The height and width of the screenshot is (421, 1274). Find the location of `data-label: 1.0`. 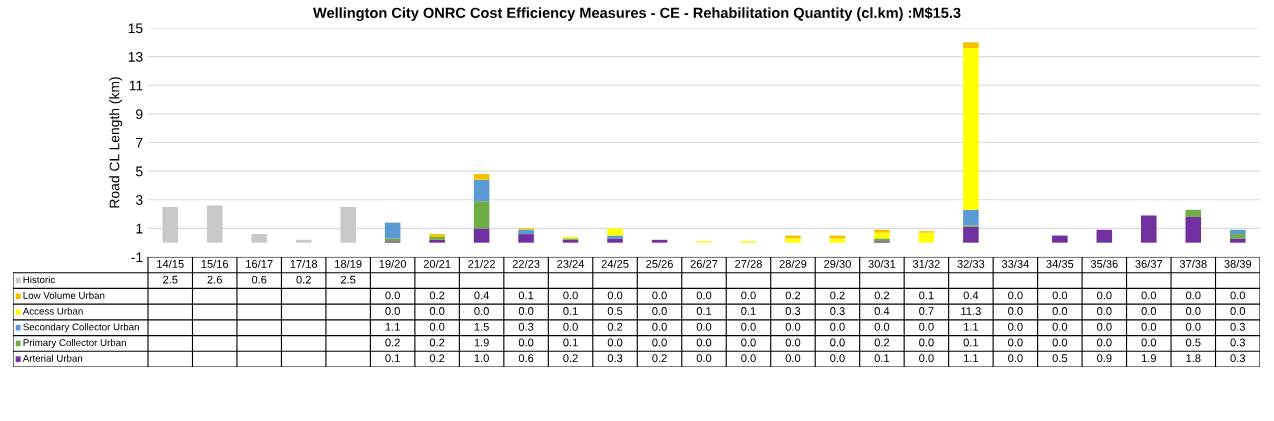

data-label: 1.0 is located at coordinates (481, 358).